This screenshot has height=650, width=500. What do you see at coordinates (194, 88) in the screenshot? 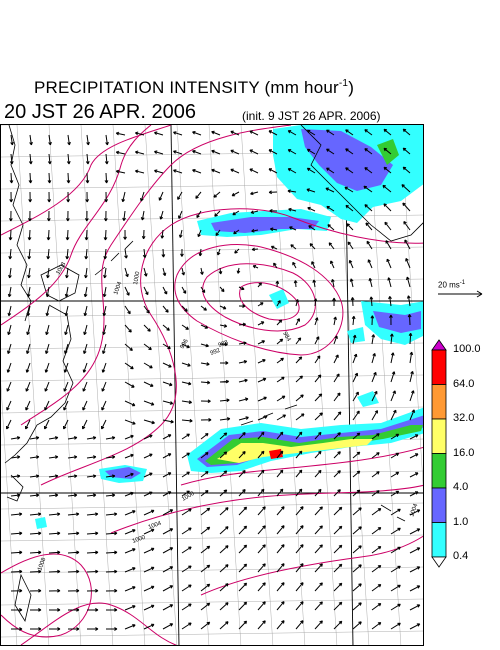
I see `figure-title: PRECIPITATION INTENSITY (mm hour-1)` at bounding box center [194, 88].